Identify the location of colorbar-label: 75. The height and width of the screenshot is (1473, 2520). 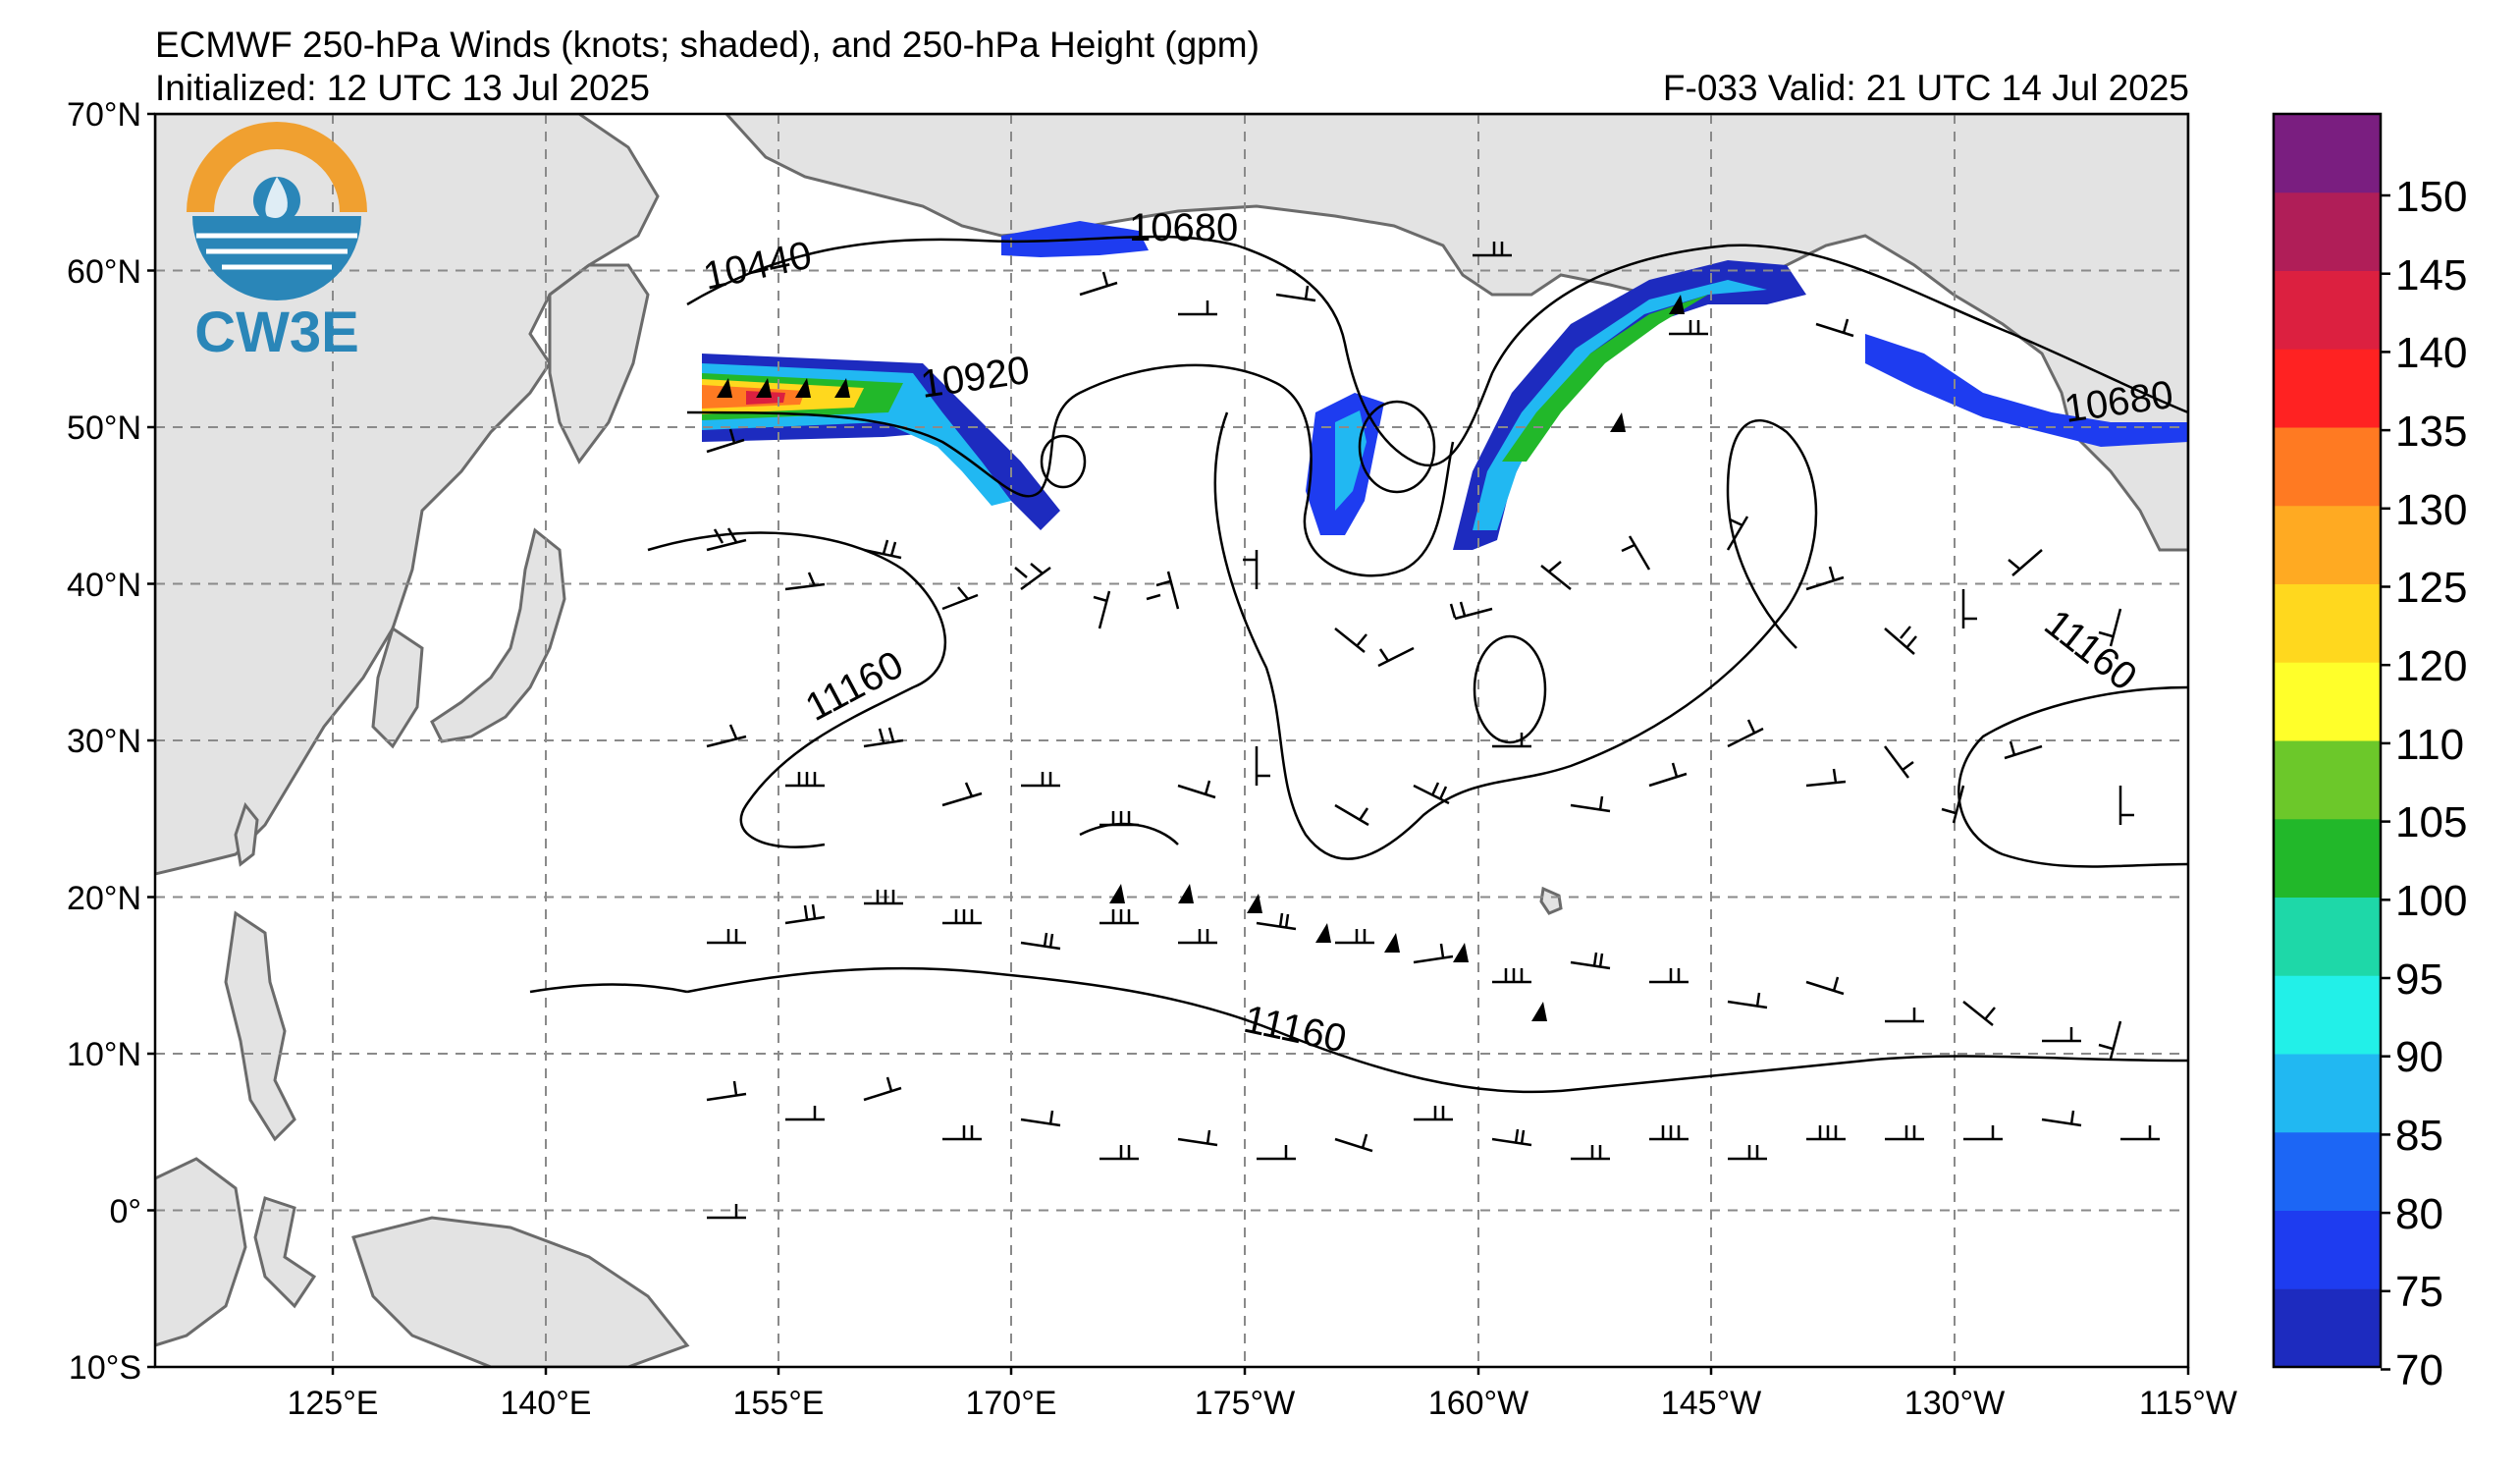
(2419, 1292).